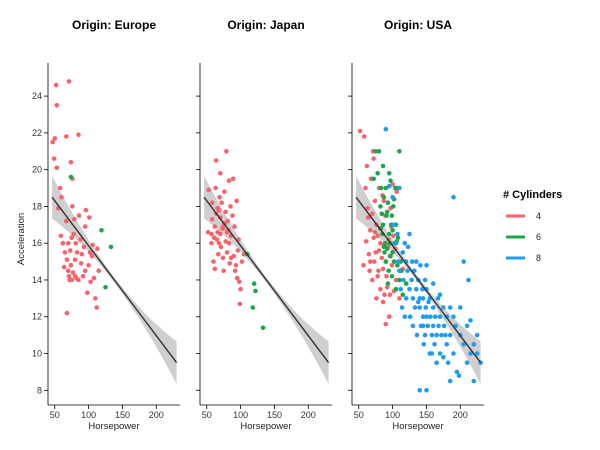 The width and height of the screenshot is (600, 450). Describe the element at coordinates (37, 133) in the screenshot. I see `y-tick-label: 22` at that location.